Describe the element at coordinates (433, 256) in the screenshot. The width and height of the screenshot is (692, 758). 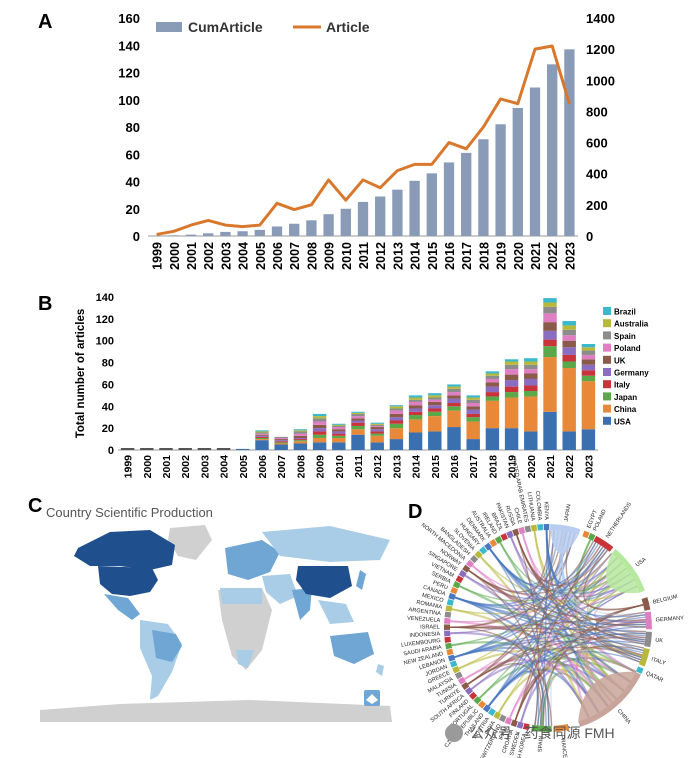
I see `panel-a-x-tick-label: 2015` at that location.